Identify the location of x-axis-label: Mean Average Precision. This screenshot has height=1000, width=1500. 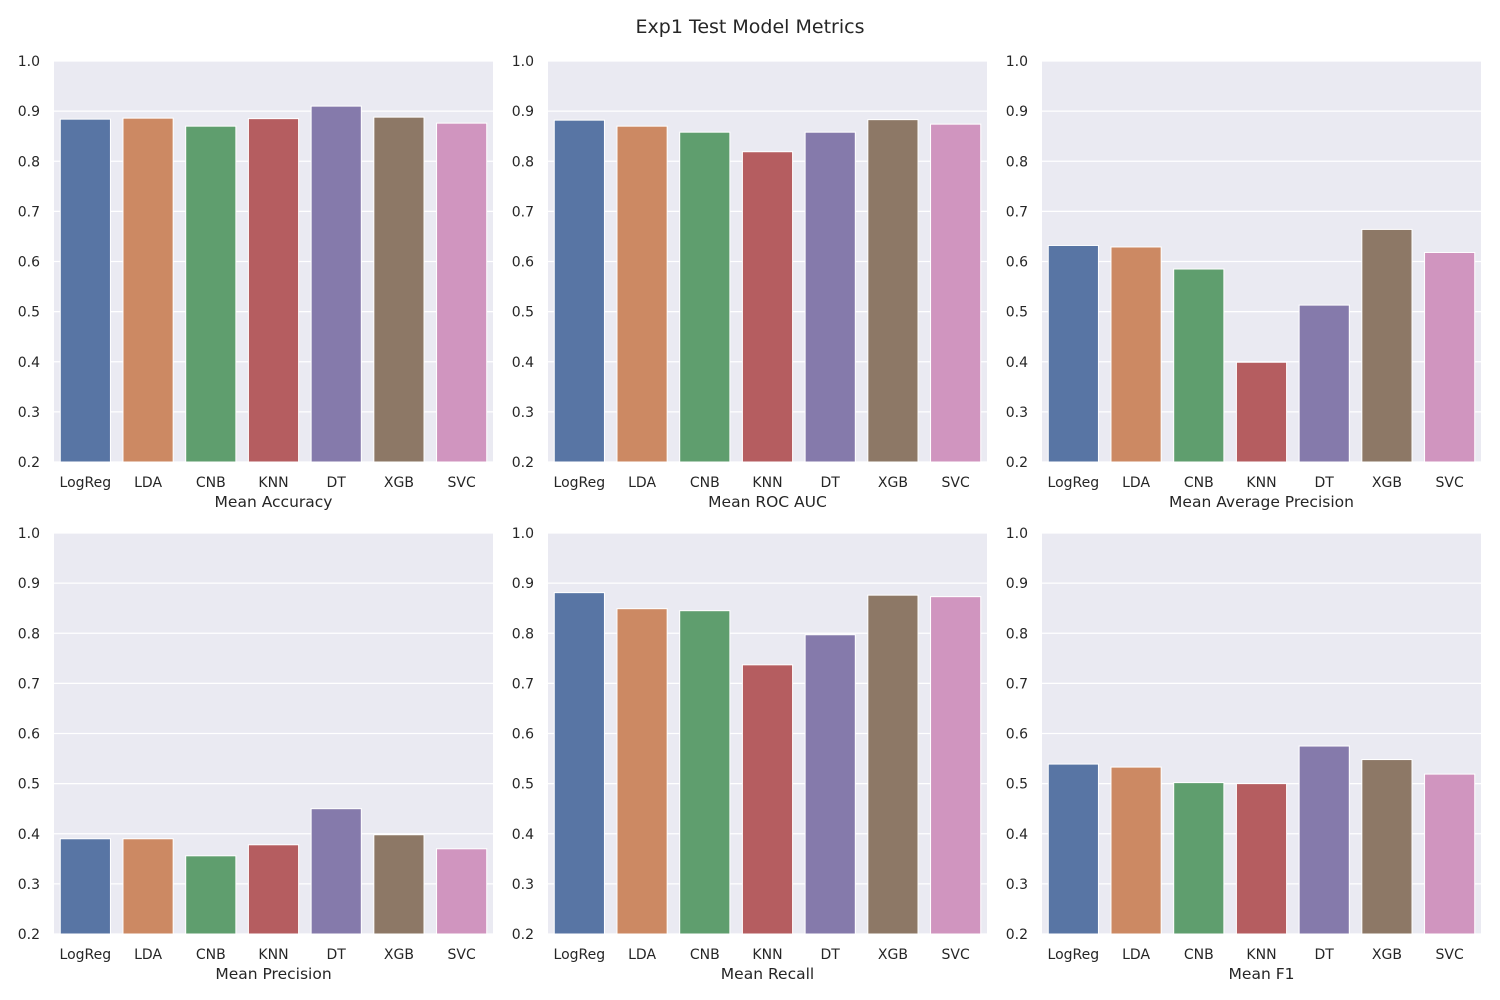
(1261, 502).